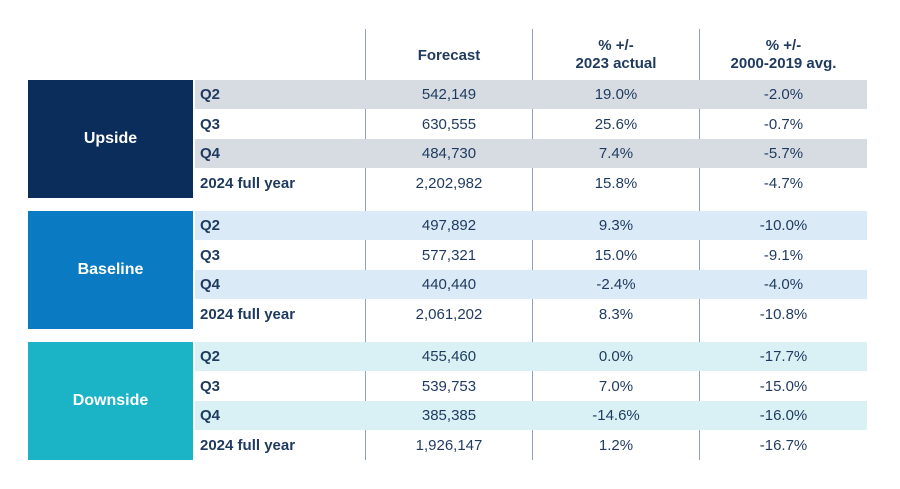  What do you see at coordinates (449, 225) in the screenshot?
I see `forecast-value: 497,892` at bounding box center [449, 225].